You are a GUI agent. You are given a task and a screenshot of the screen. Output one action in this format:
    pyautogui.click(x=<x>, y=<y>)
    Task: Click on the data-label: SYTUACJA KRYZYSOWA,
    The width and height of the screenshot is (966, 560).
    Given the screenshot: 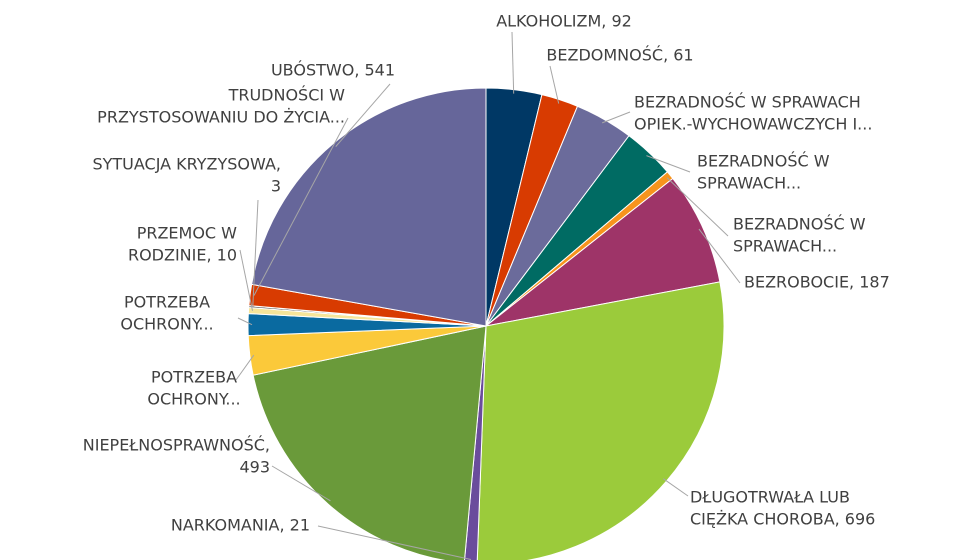 What is the action you would take?
    pyautogui.click(x=186, y=164)
    